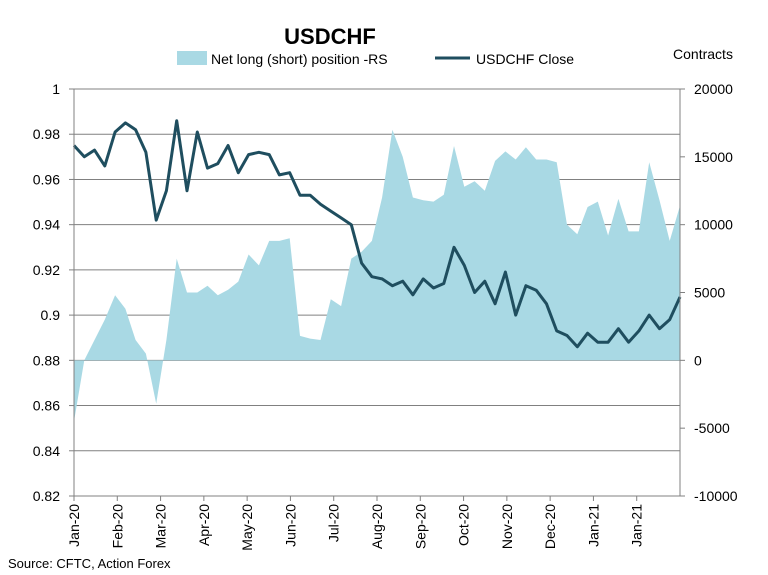 This screenshot has width=768, height=575. I want to click on left-axis-tick-labels: 0.82 0.84 0.86 0.88 0.9 0.92 0.94 0.96 0.98 1, so click(46, 292).